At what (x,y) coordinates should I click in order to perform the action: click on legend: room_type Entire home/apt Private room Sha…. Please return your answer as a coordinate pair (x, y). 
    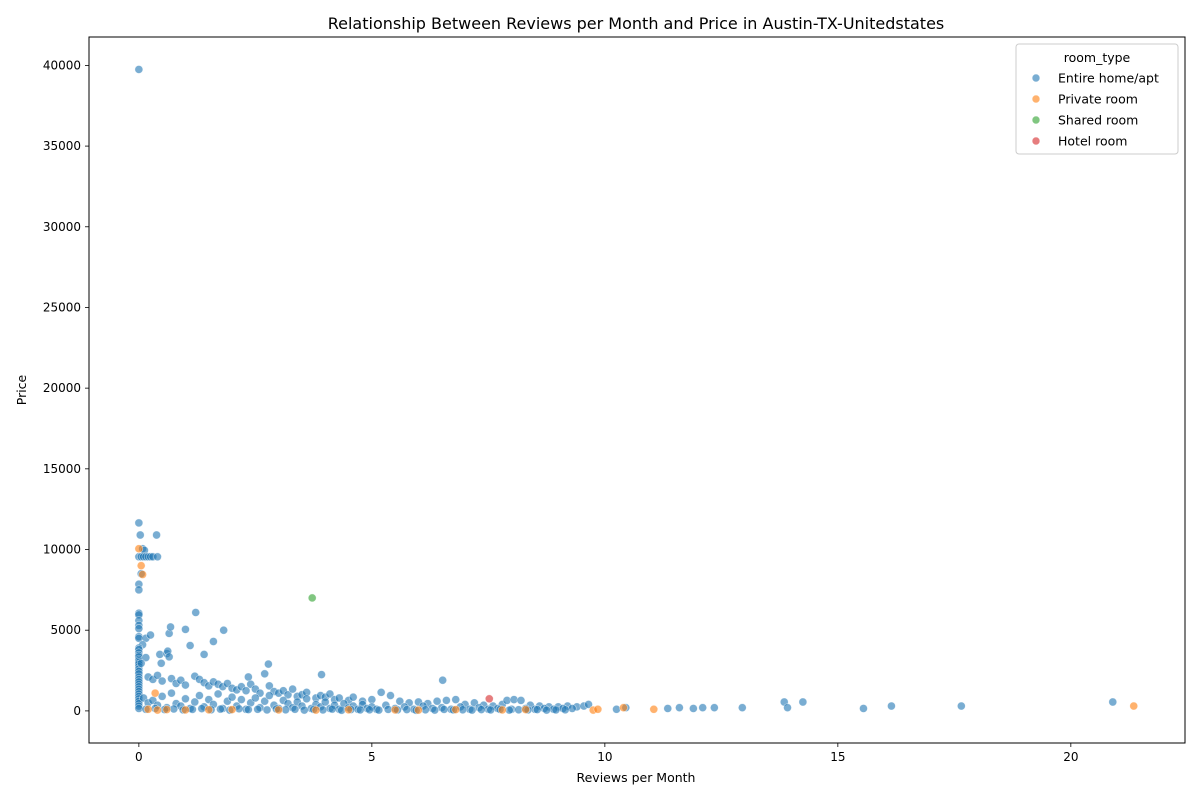
    Looking at the image, I should click on (1097, 99).